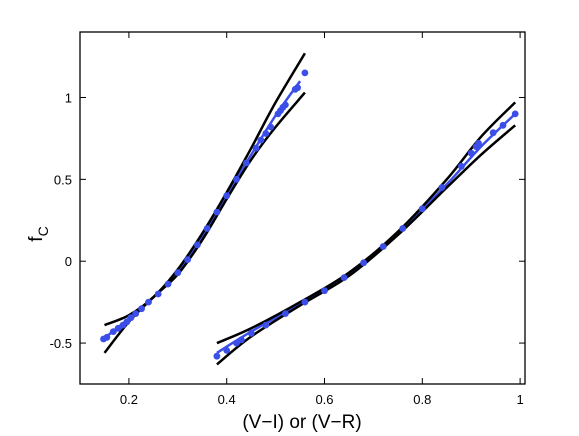 This screenshot has width=579, height=436. I want to click on y-tick-label: 0.5, so click(63, 179).